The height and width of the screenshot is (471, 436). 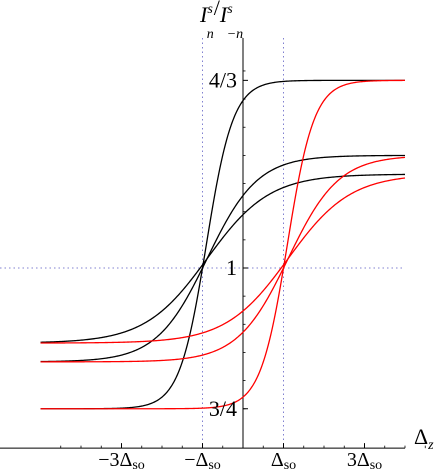 What do you see at coordinates (202, 460) in the screenshot?
I see `x-tick-label-1: −Δso` at bounding box center [202, 460].